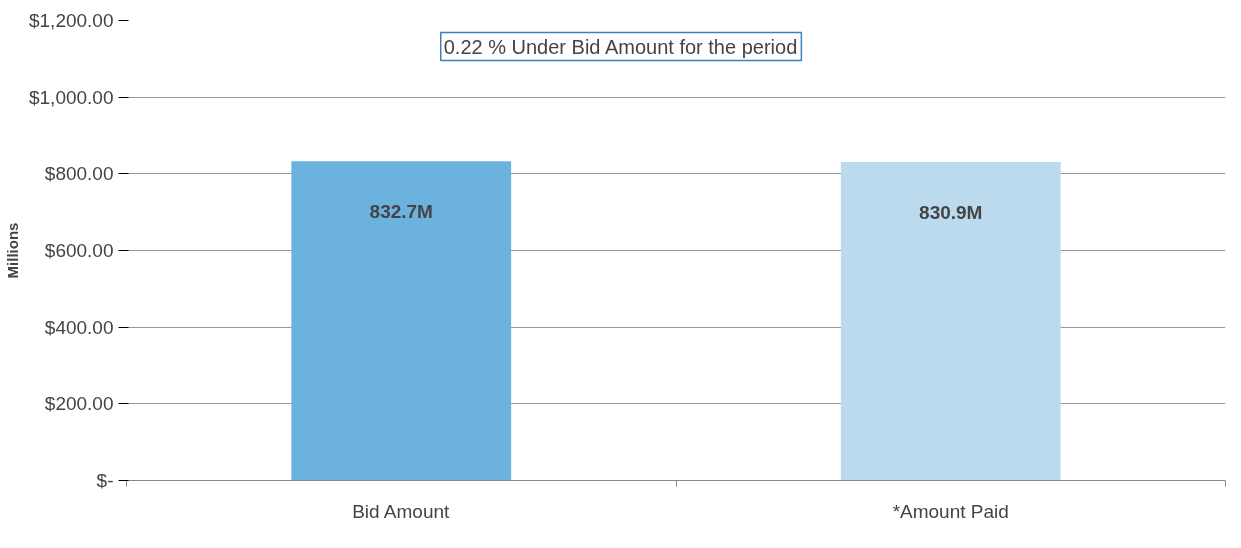 This screenshot has height=548, width=1241. I want to click on y-tick-label: $400.00, so click(79, 327).